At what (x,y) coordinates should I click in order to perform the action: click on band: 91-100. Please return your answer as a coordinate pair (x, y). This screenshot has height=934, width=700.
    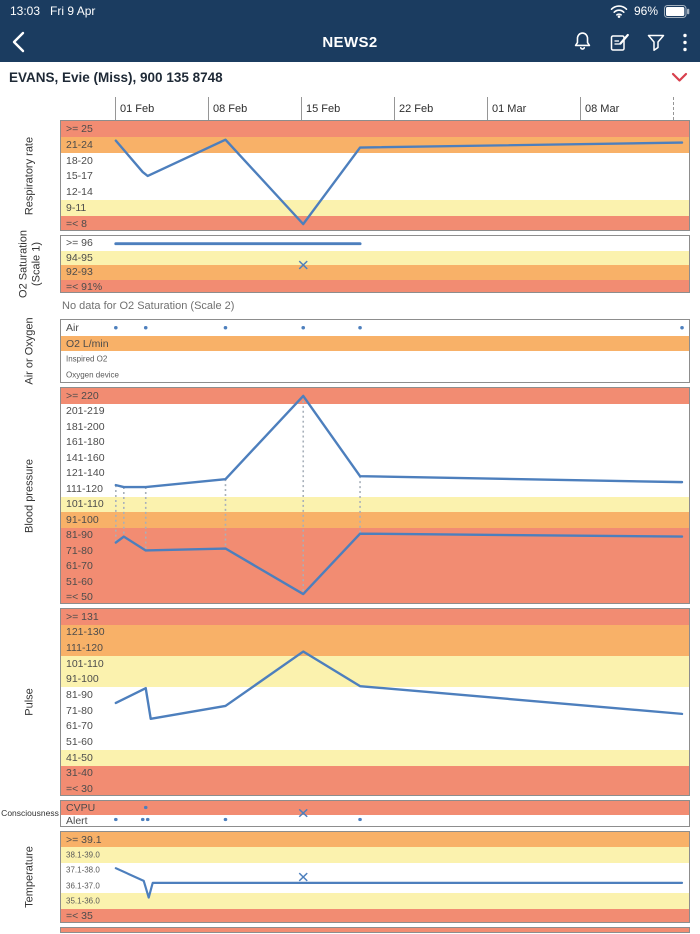
    Looking at the image, I should click on (375, 679).